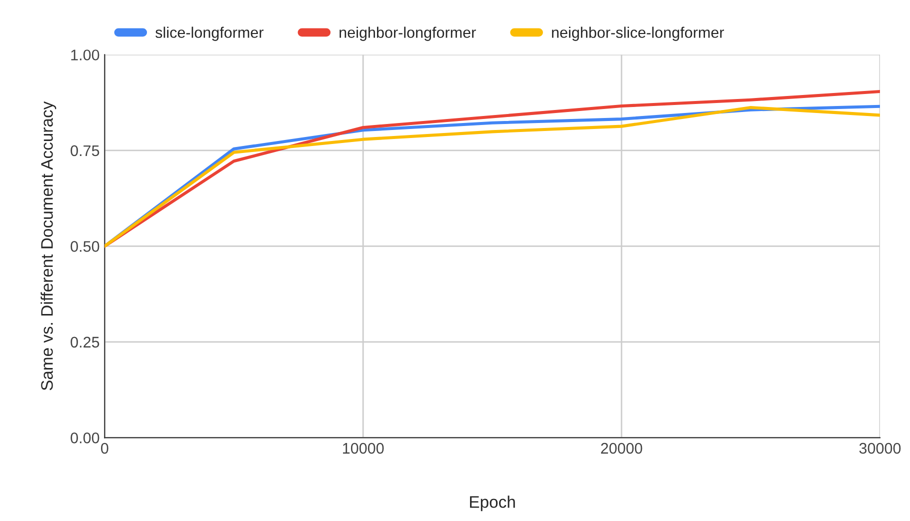 This screenshot has width=910, height=521. What do you see at coordinates (621, 448) in the screenshot?
I see `x-tick-label: 20000` at bounding box center [621, 448].